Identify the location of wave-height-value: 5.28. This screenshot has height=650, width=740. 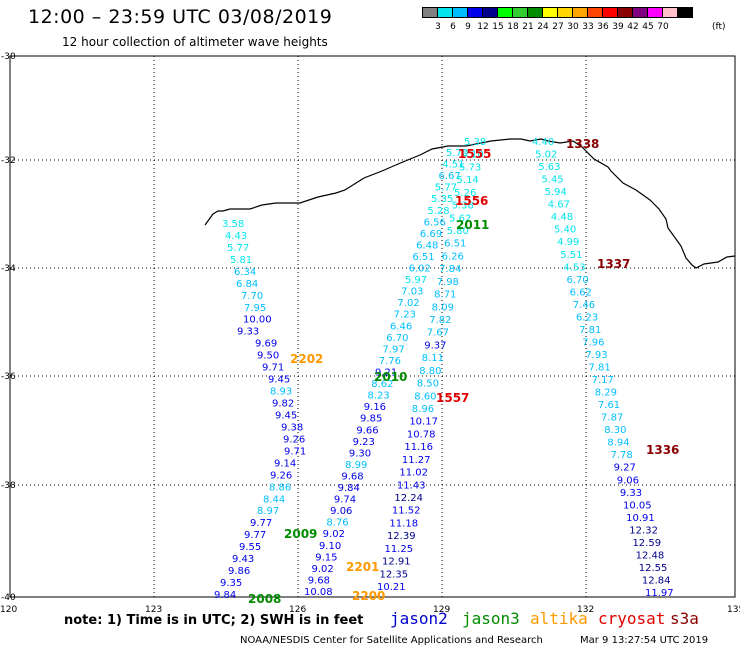
(438, 211).